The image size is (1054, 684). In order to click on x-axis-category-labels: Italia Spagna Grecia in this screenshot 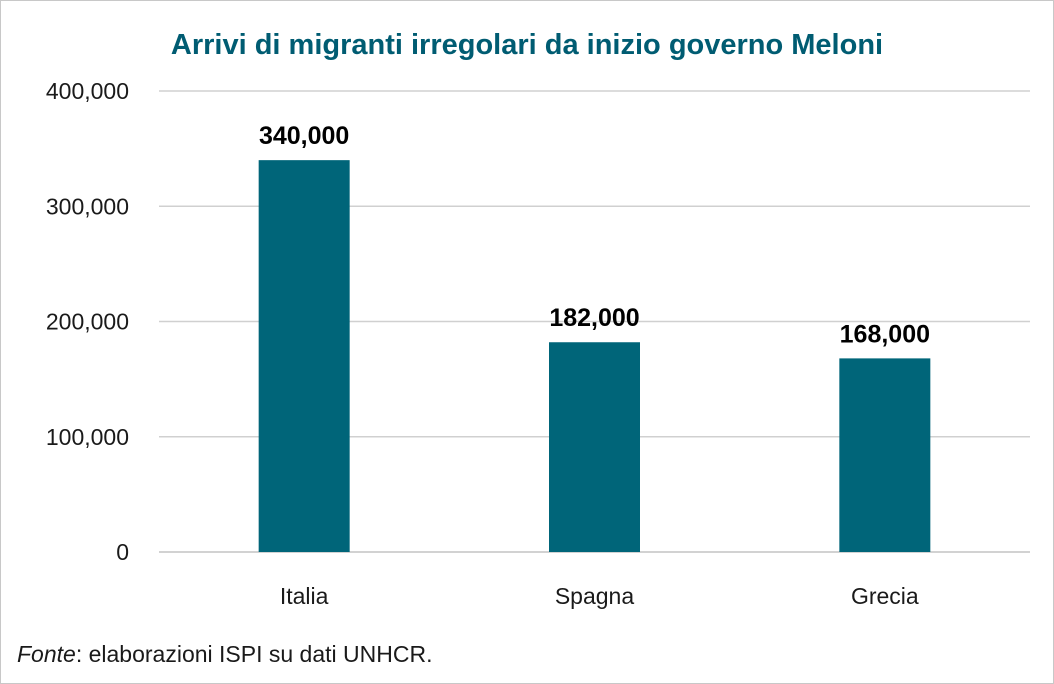, I will do `click(599, 596)`.